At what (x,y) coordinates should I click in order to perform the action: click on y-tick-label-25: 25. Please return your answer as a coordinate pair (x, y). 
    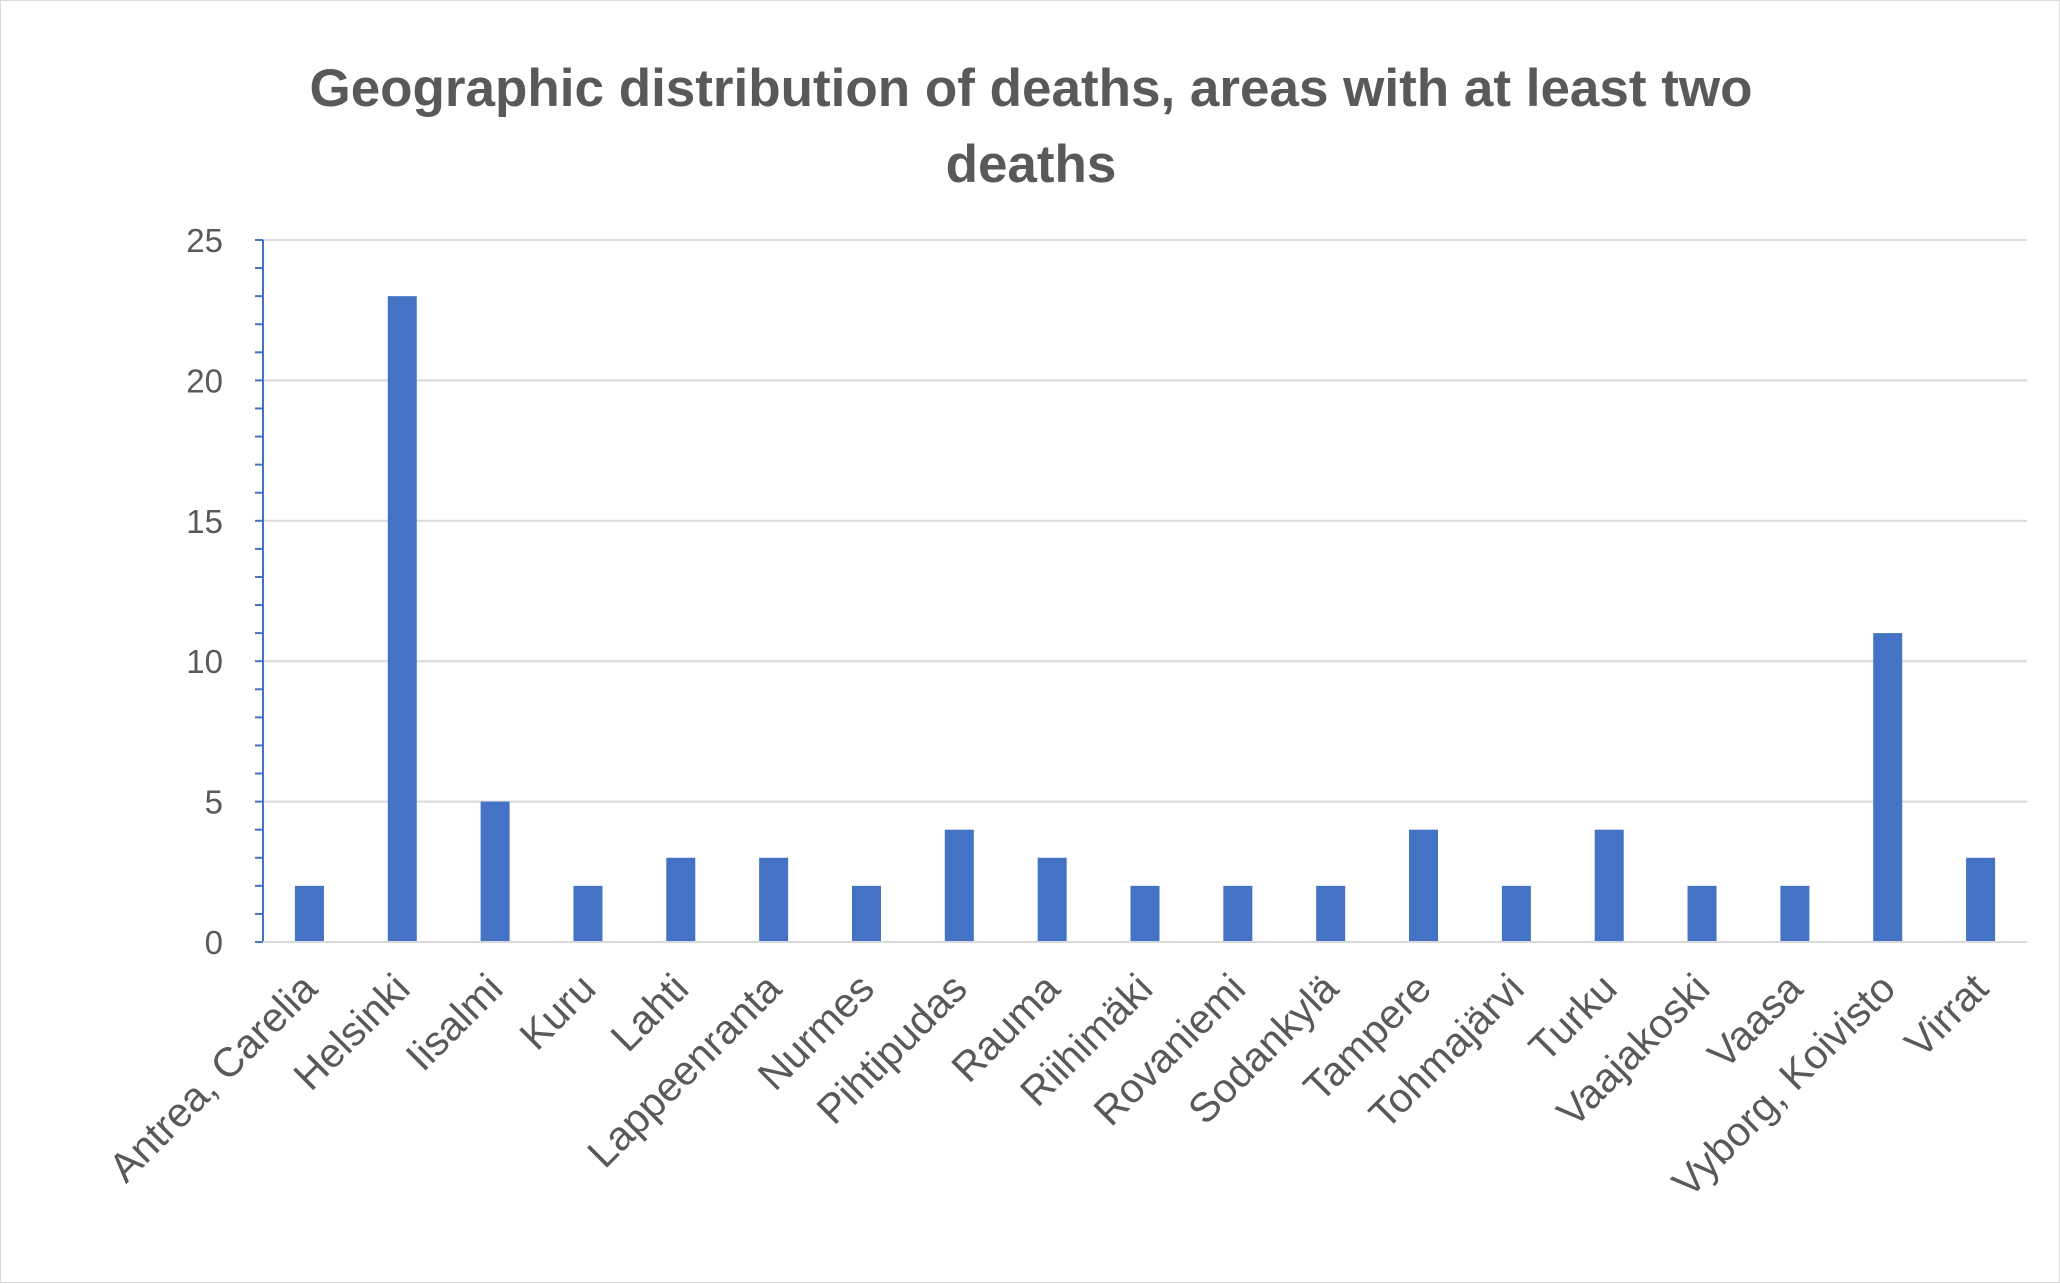
    Looking at the image, I should click on (204, 240).